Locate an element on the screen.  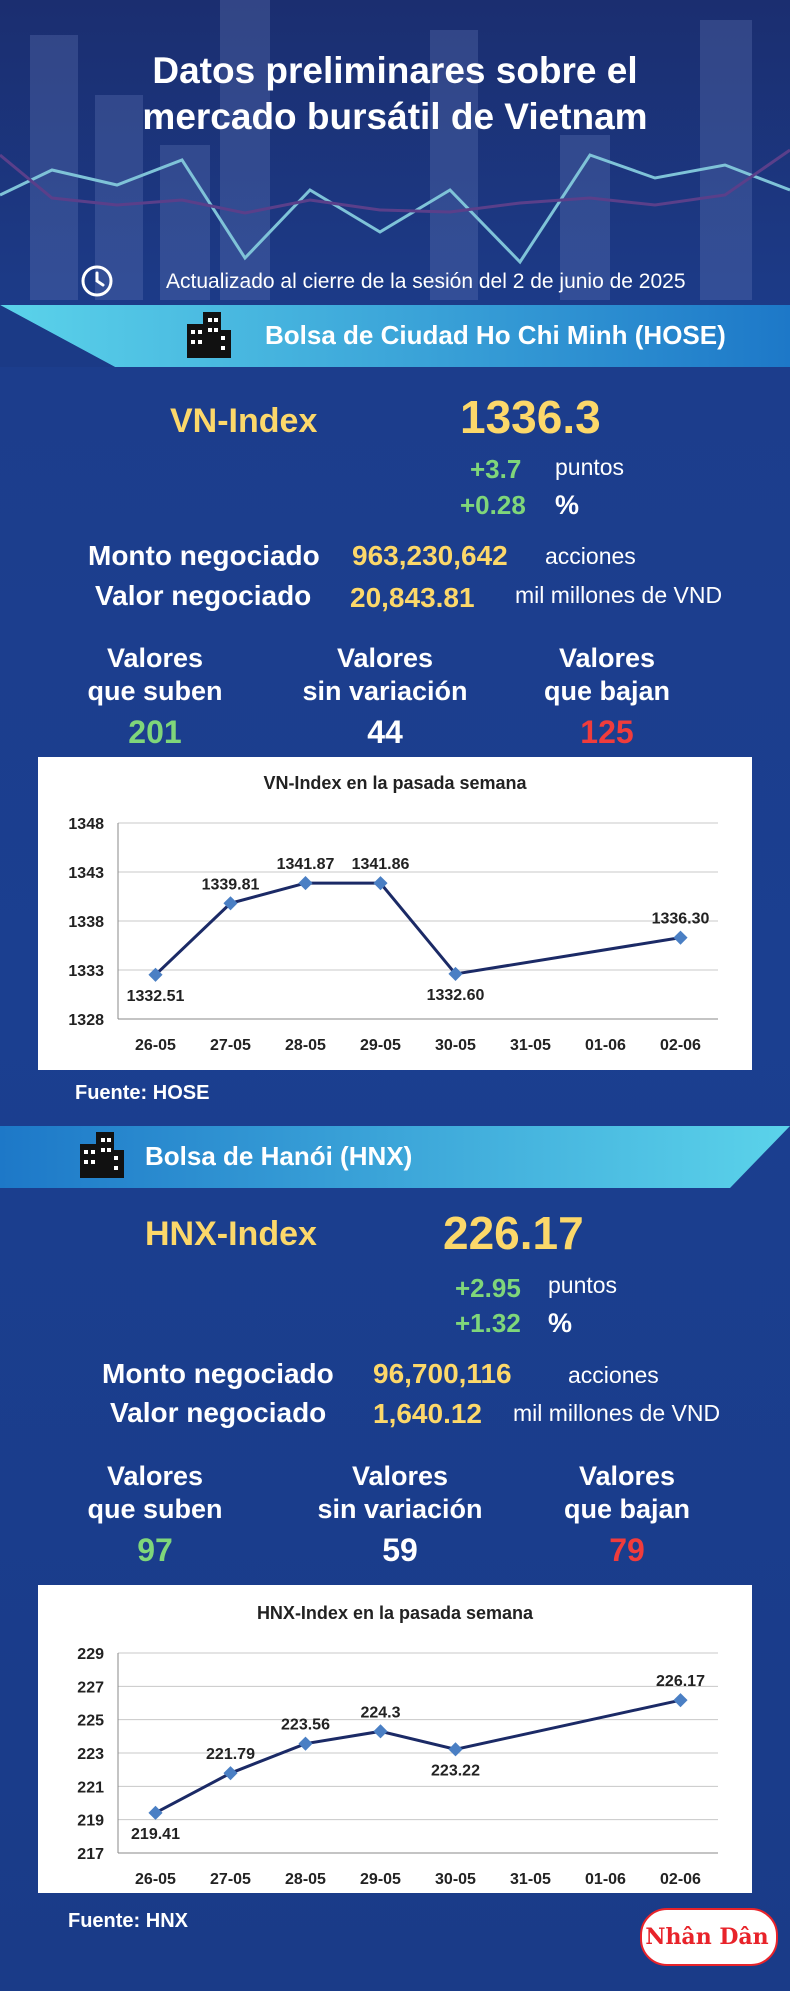
data-label: 223.56 is located at coordinates (305, 1725).